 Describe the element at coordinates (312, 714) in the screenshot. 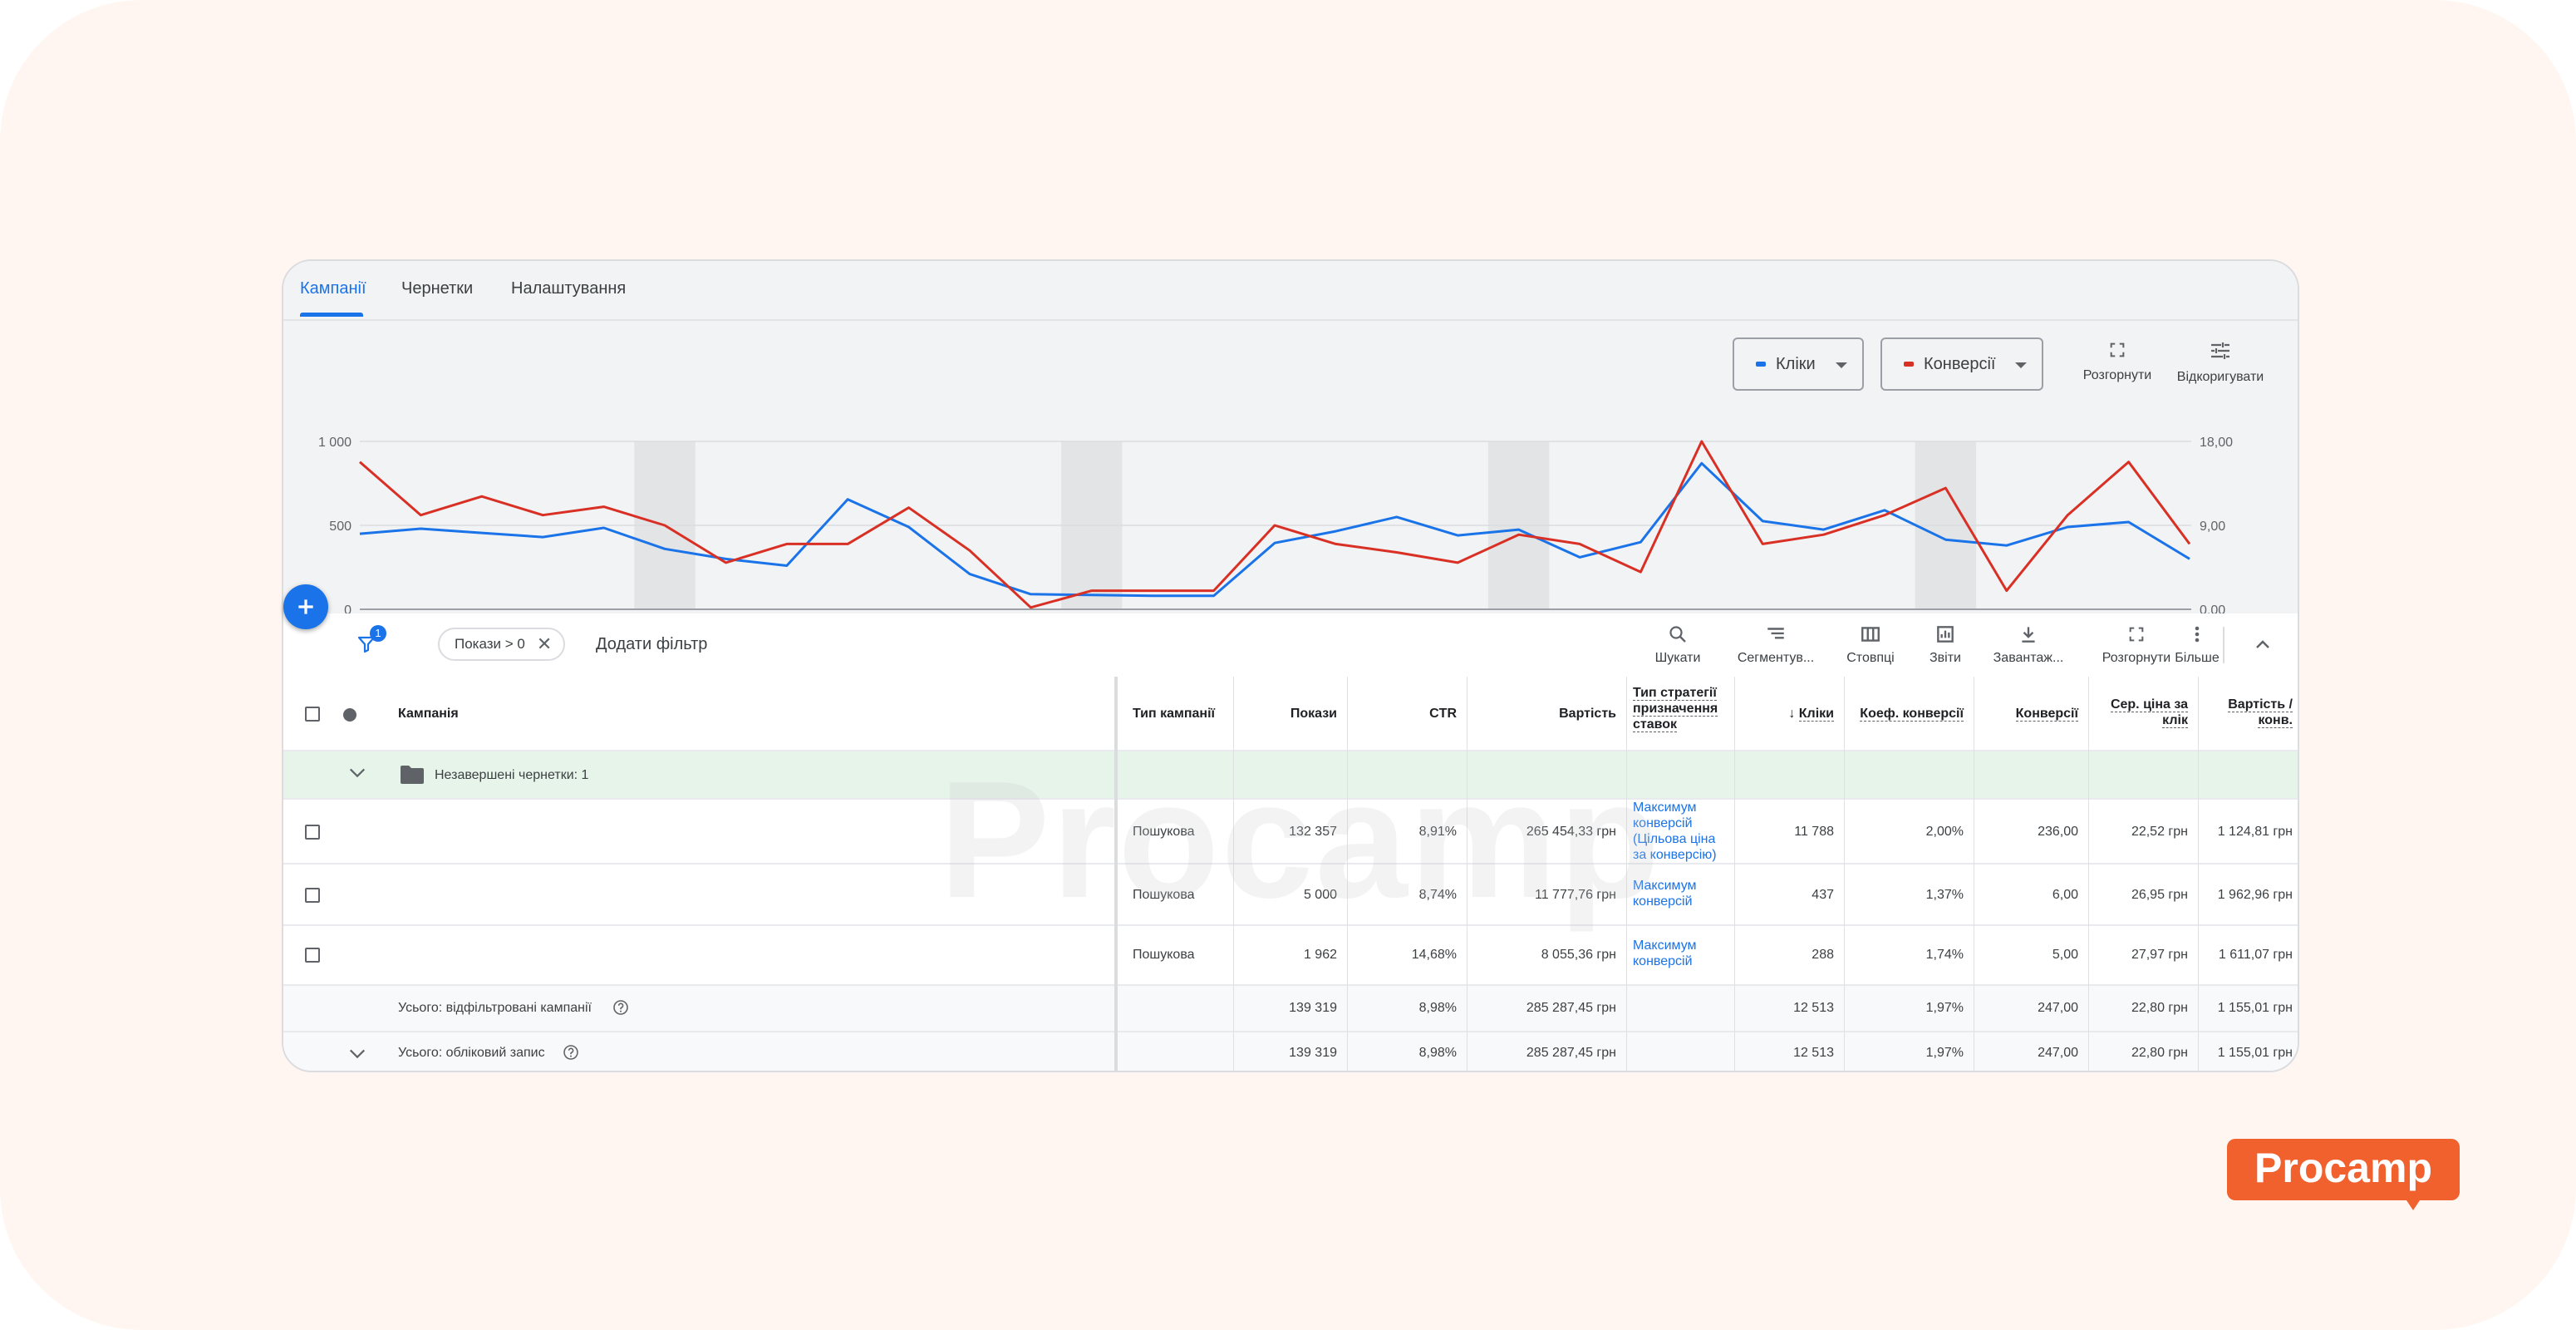

I see `select-all-checkbox` at that location.